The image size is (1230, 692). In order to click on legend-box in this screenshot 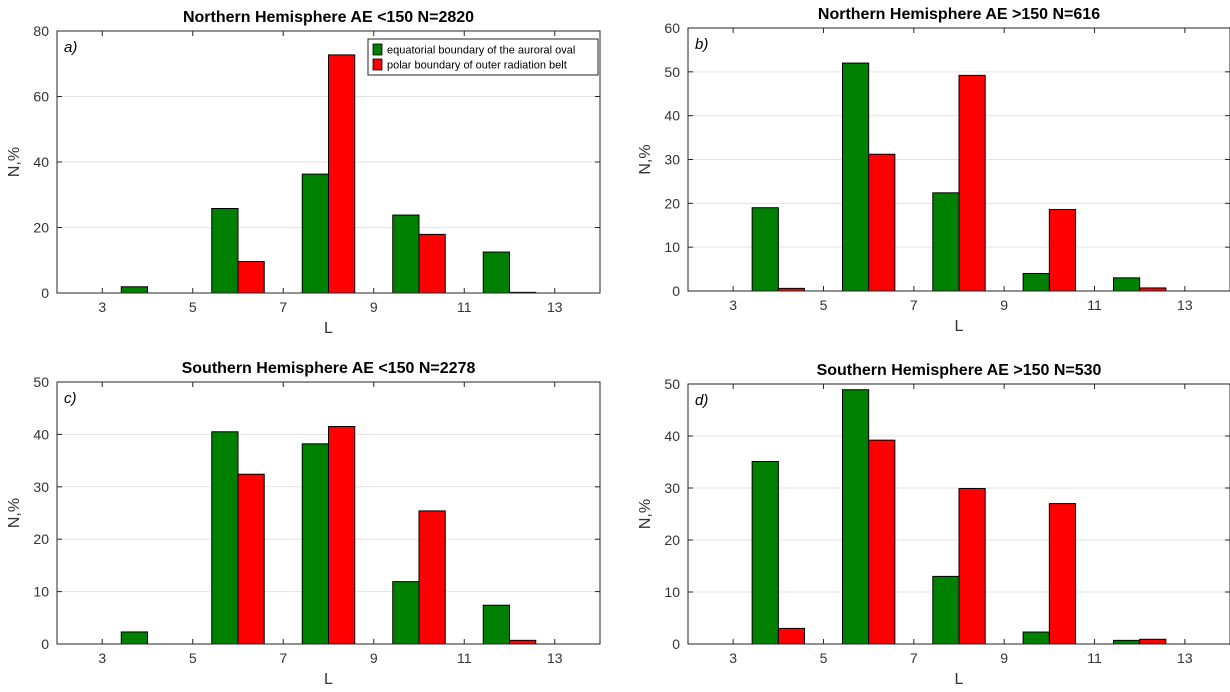, I will do `click(483, 57)`.